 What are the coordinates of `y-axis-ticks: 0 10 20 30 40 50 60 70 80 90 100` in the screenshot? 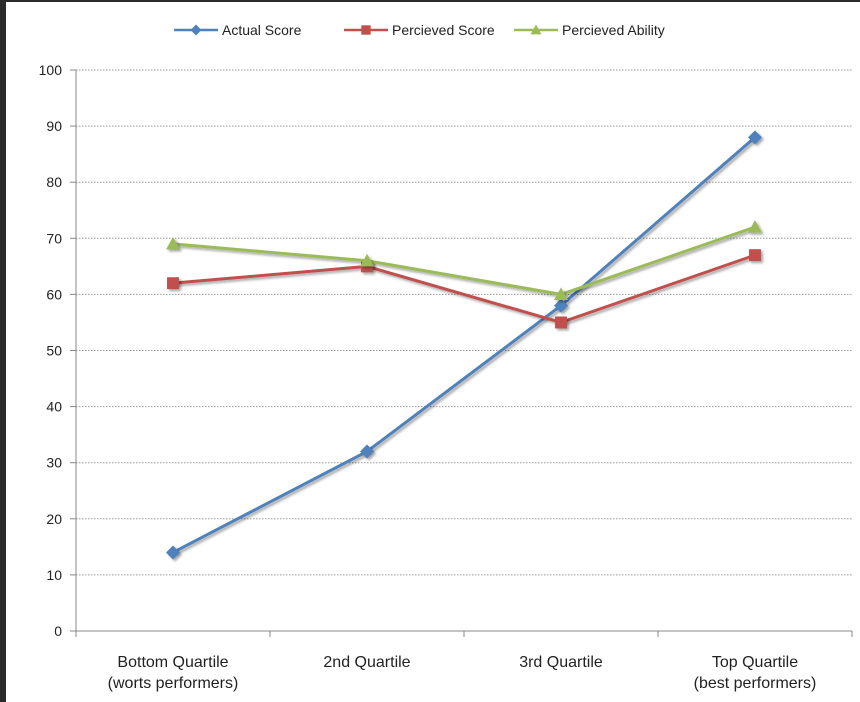 It's located at (57, 350).